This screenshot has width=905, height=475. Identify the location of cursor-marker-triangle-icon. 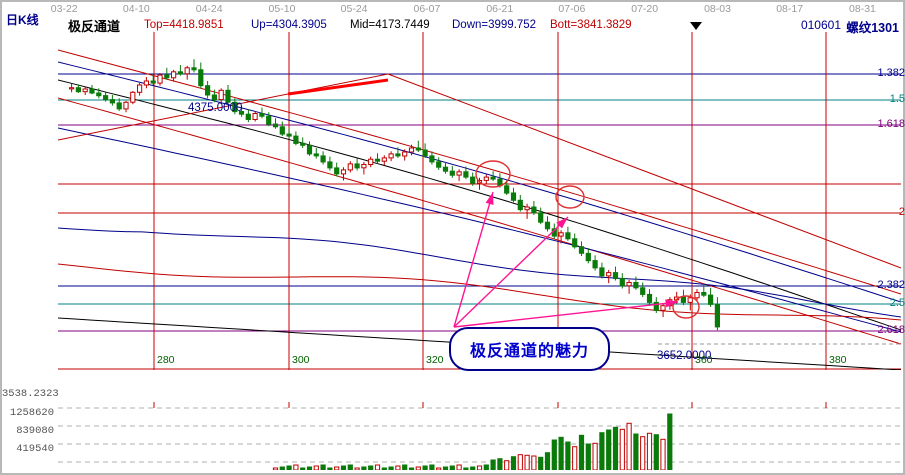
(696, 26).